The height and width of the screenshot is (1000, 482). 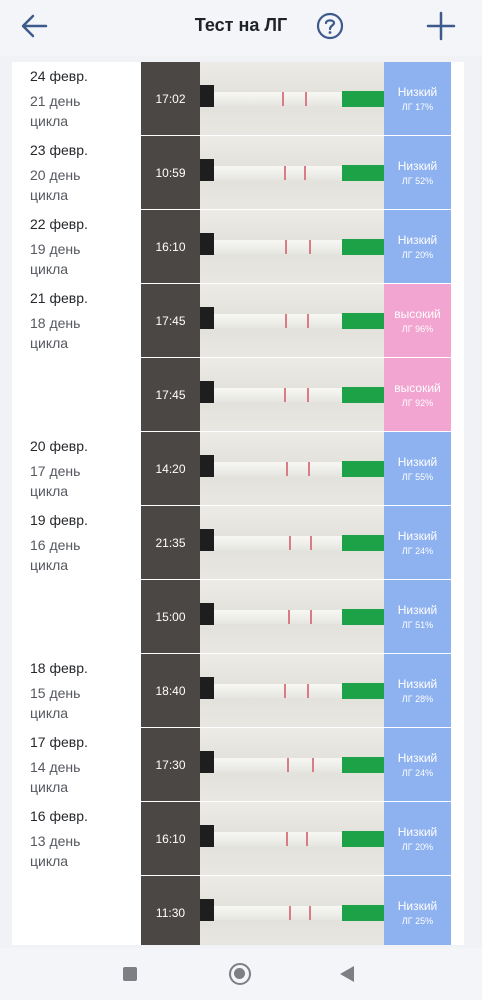 I want to click on time-cell: 18:40, so click(x=170, y=690).